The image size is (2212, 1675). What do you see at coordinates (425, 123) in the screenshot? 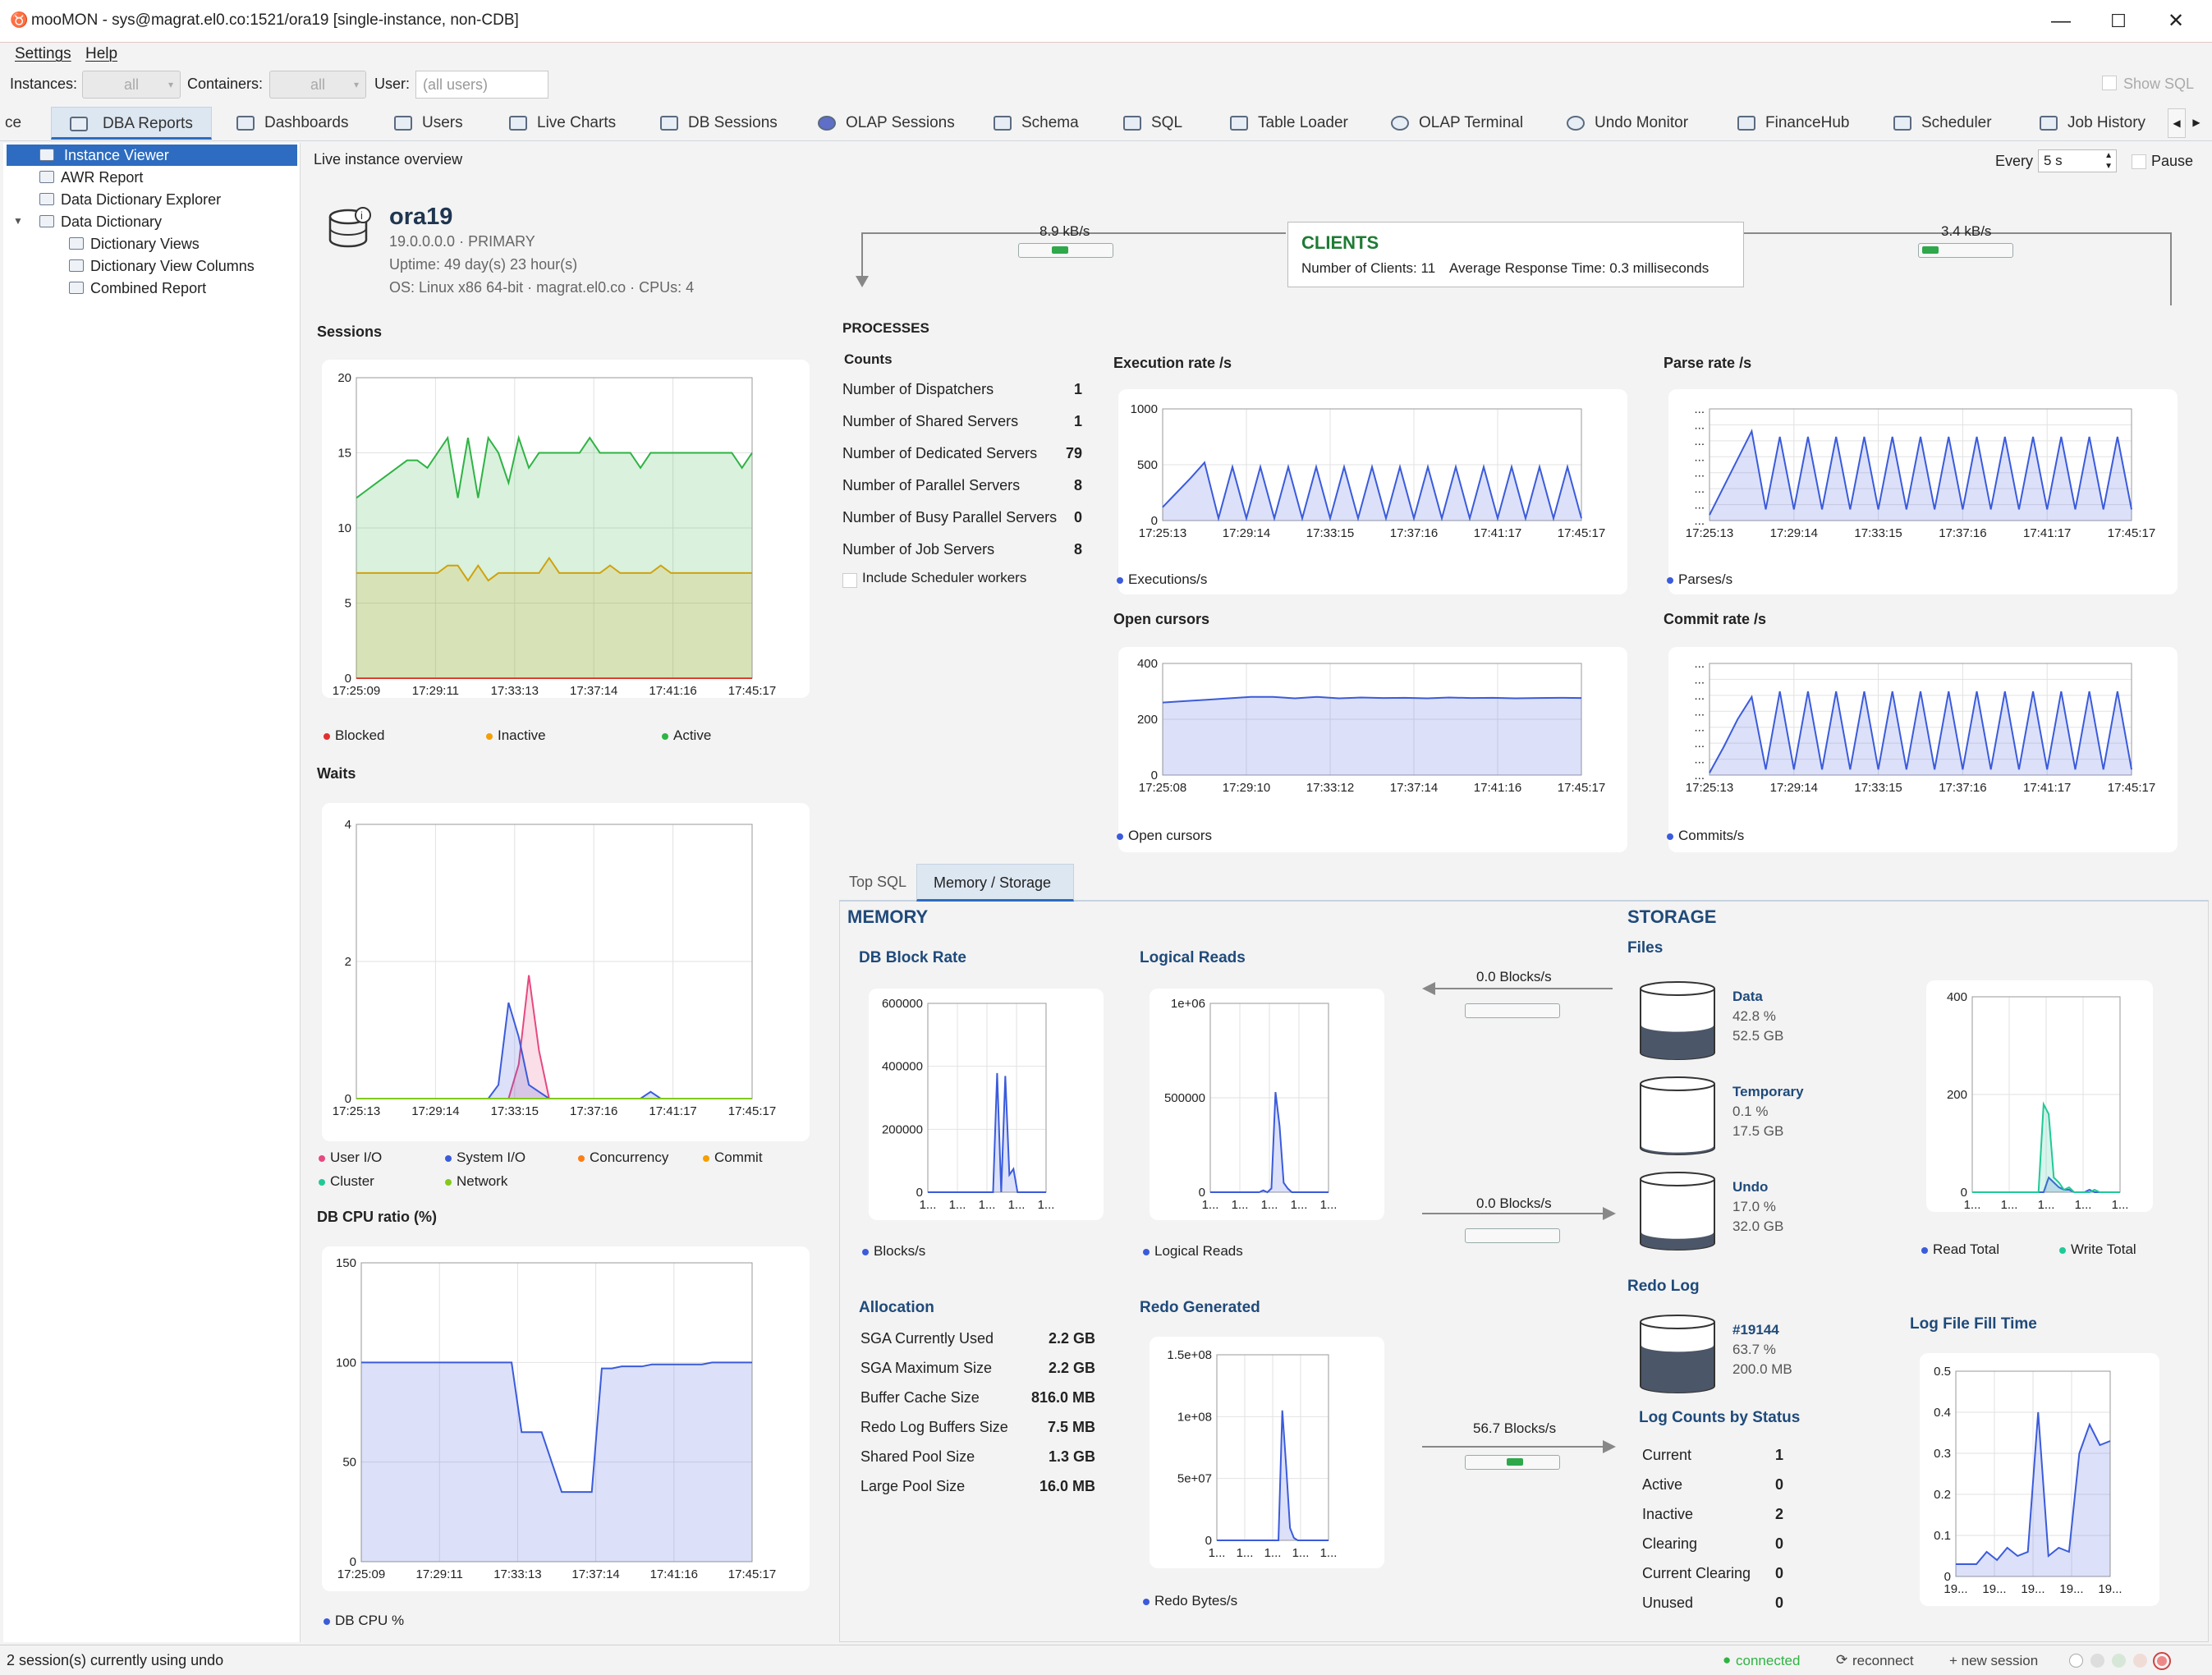
I see `tab-users: Users` at bounding box center [425, 123].